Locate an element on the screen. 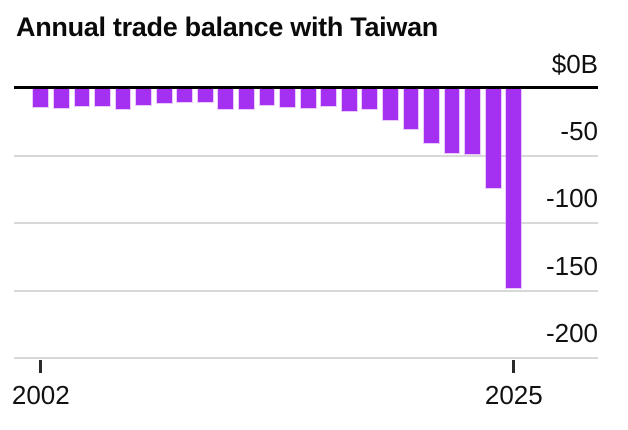 The image size is (628, 430). x-tick-mark-2002 is located at coordinates (41, 366).